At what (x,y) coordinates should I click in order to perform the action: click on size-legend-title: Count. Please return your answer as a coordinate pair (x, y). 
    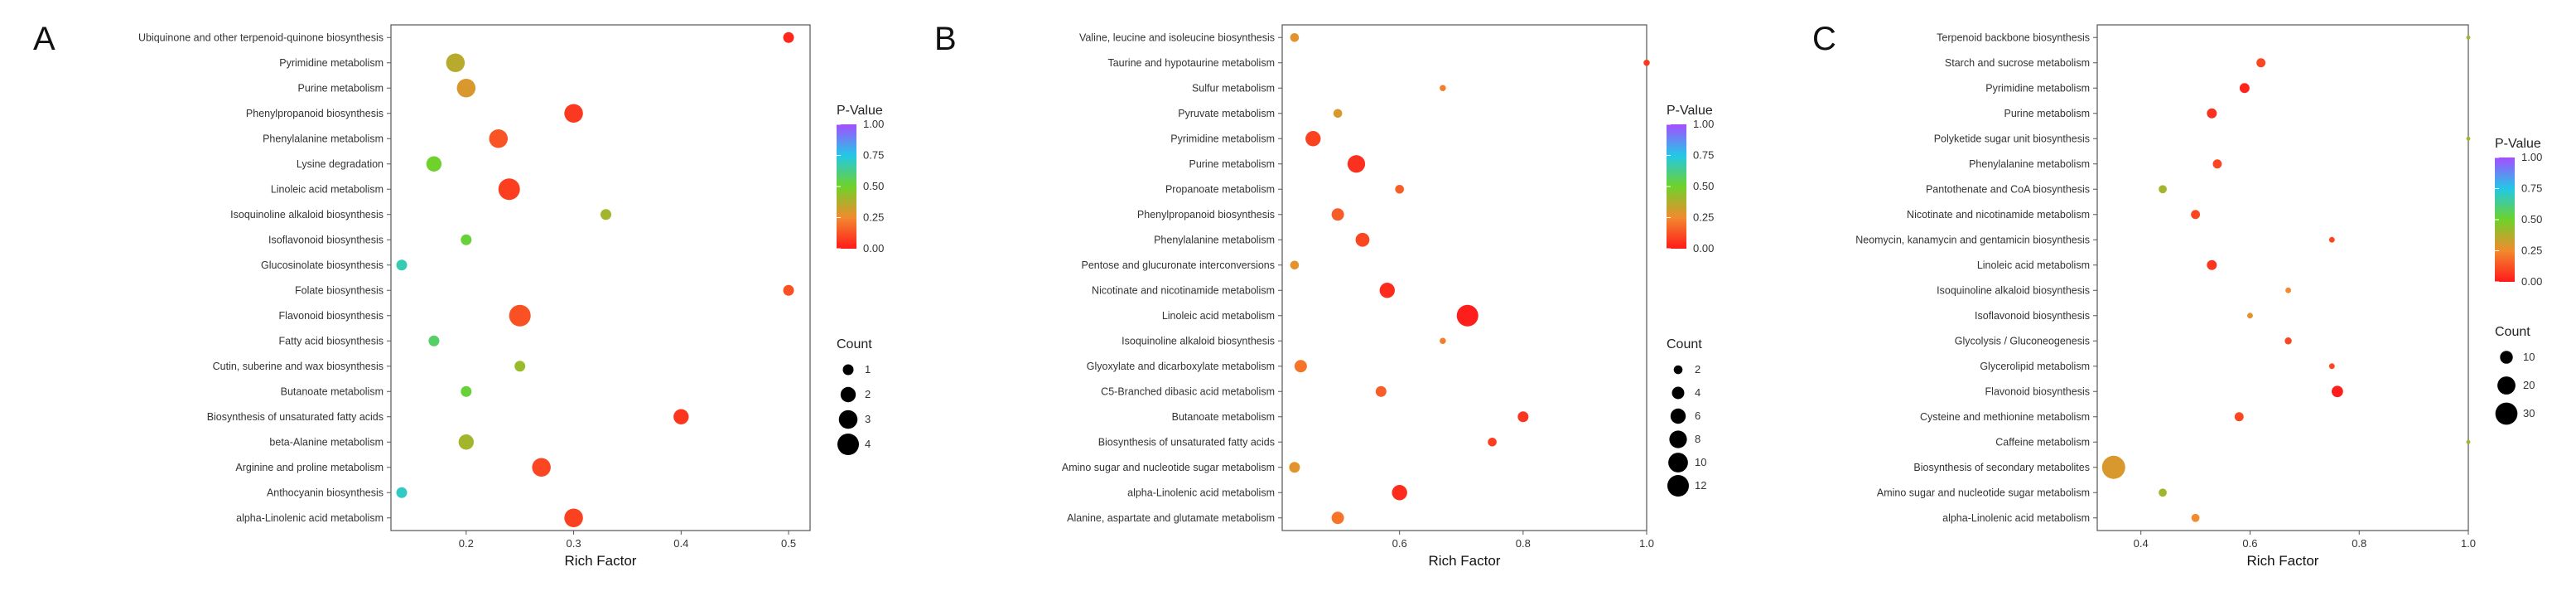
    Looking at the image, I should click on (855, 344).